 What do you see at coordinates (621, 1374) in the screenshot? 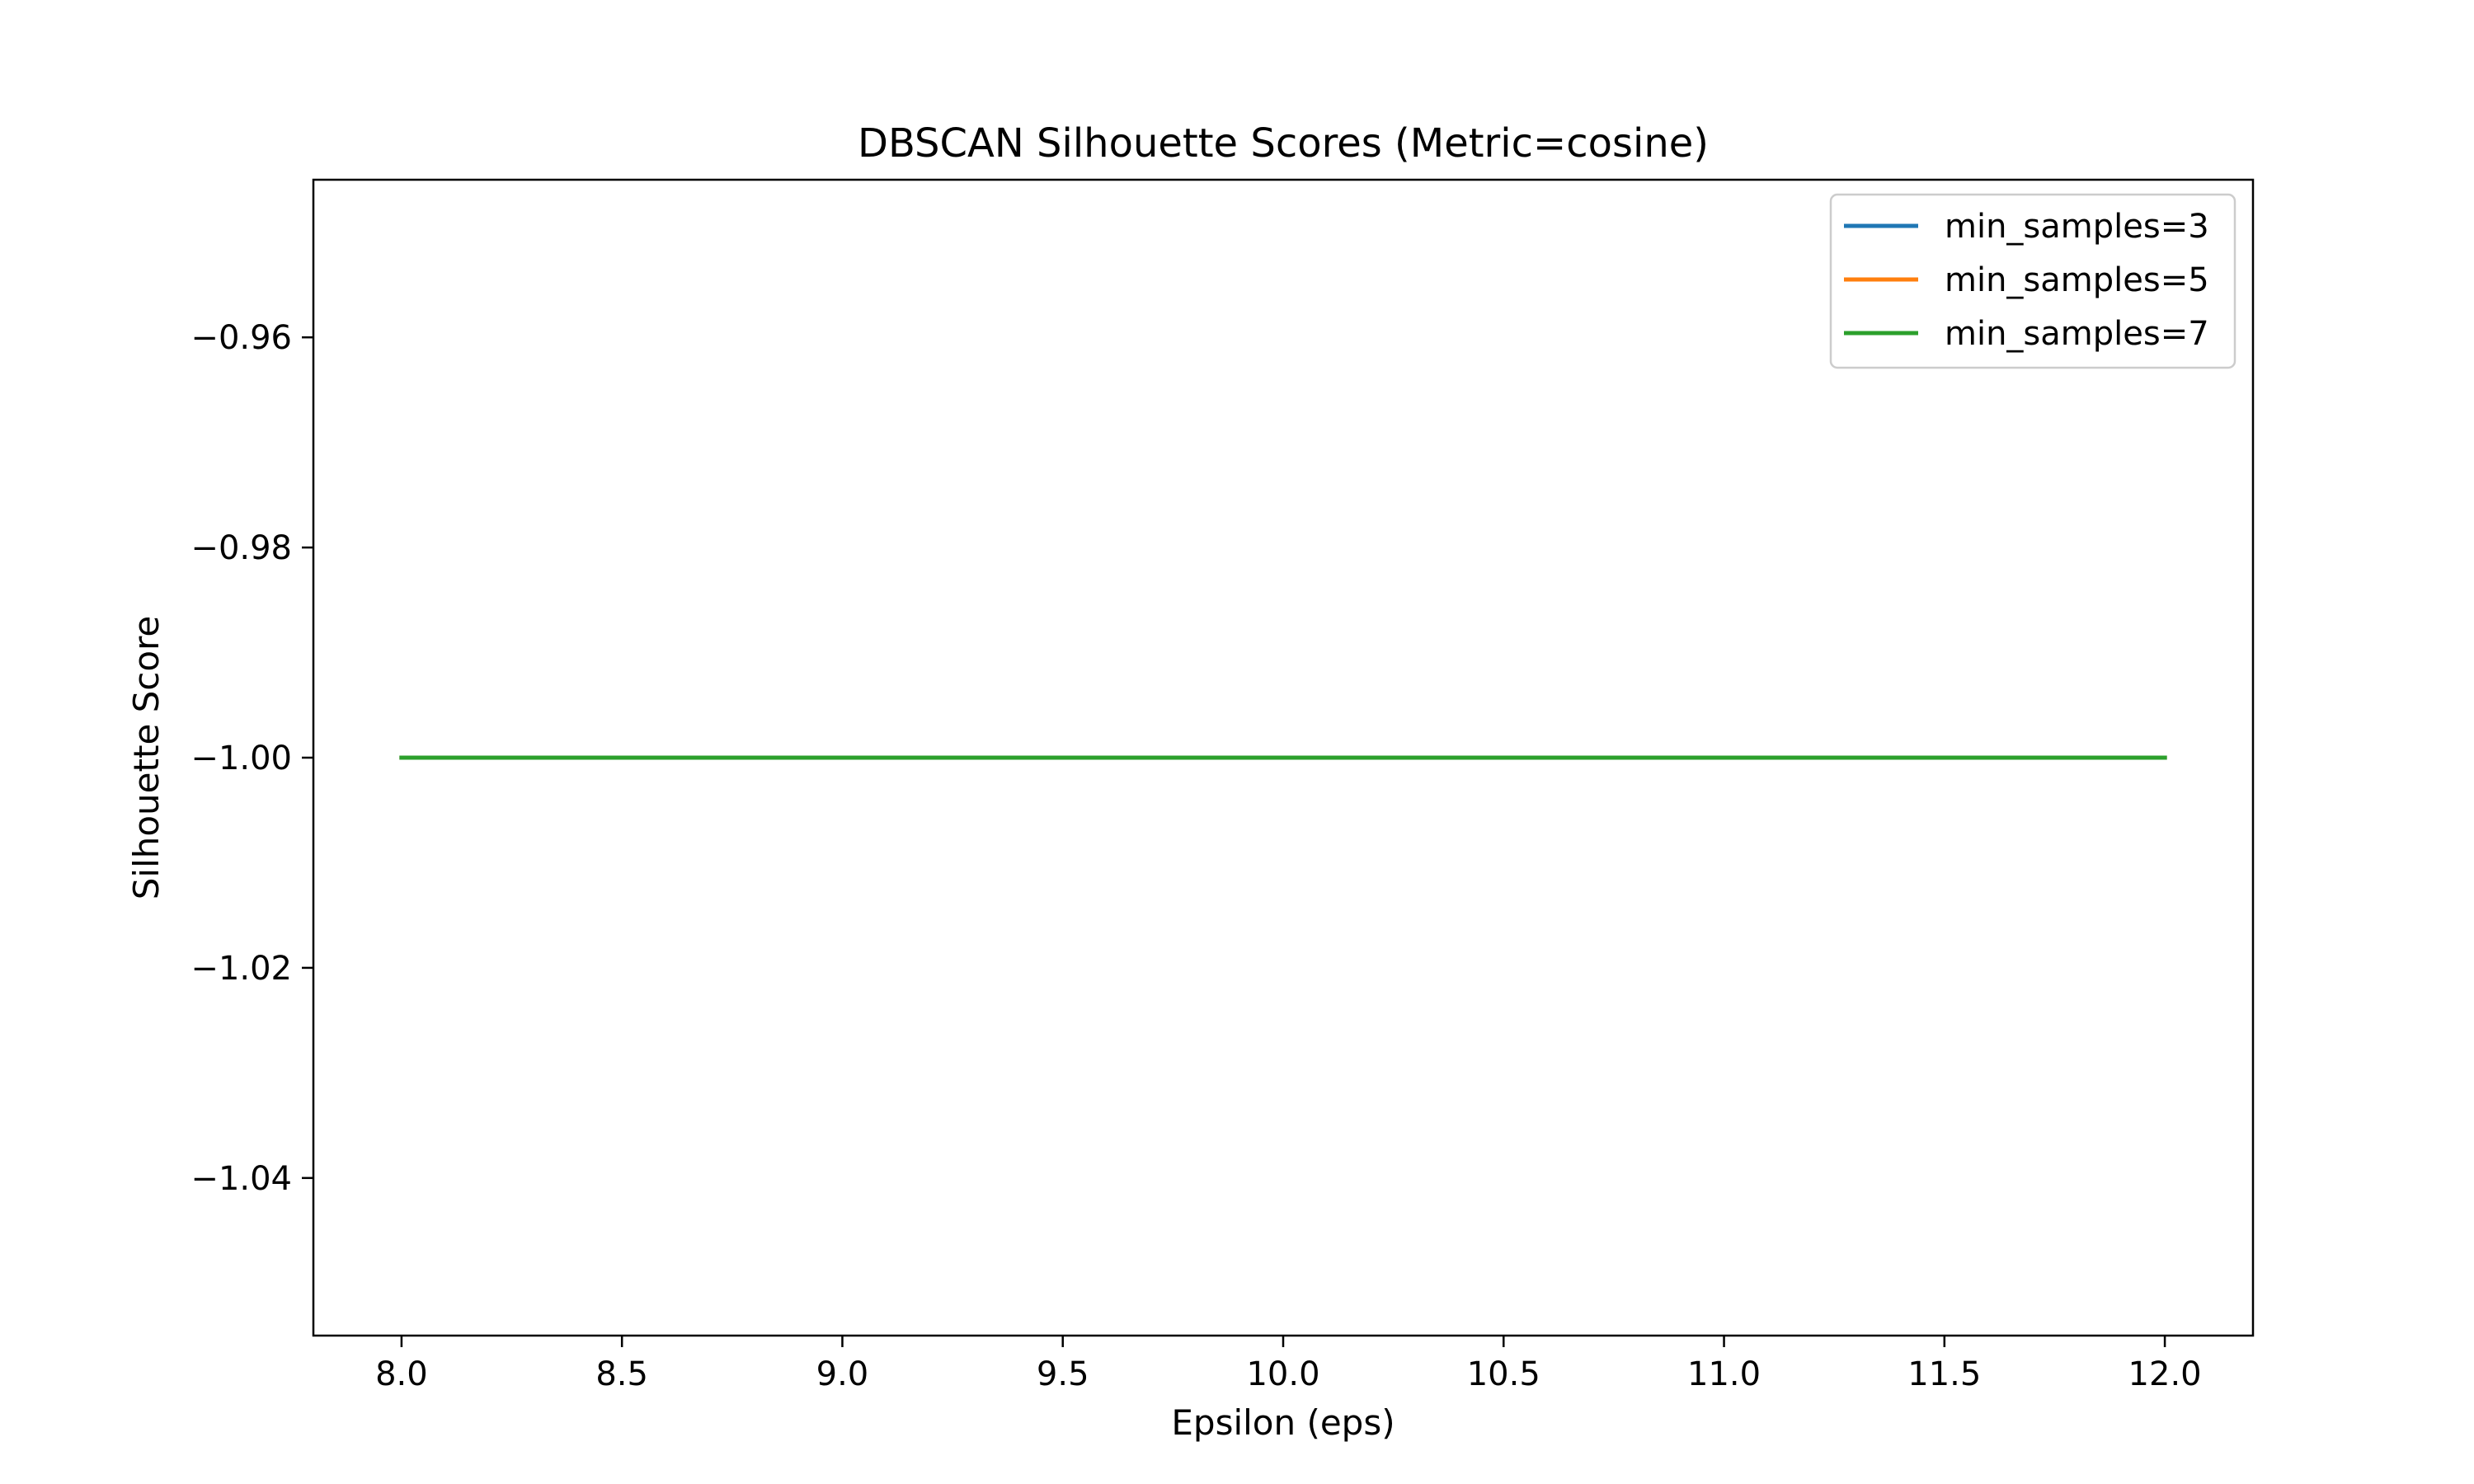
I see `x-tick-label: 8.5` at bounding box center [621, 1374].